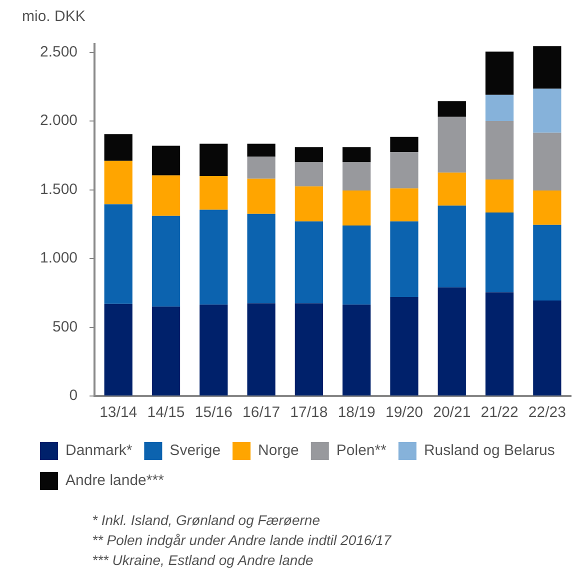 The width and height of the screenshot is (575, 572). Describe the element at coordinates (99, 451) in the screenshot. I see `legend-label: Danmark*` at that location.